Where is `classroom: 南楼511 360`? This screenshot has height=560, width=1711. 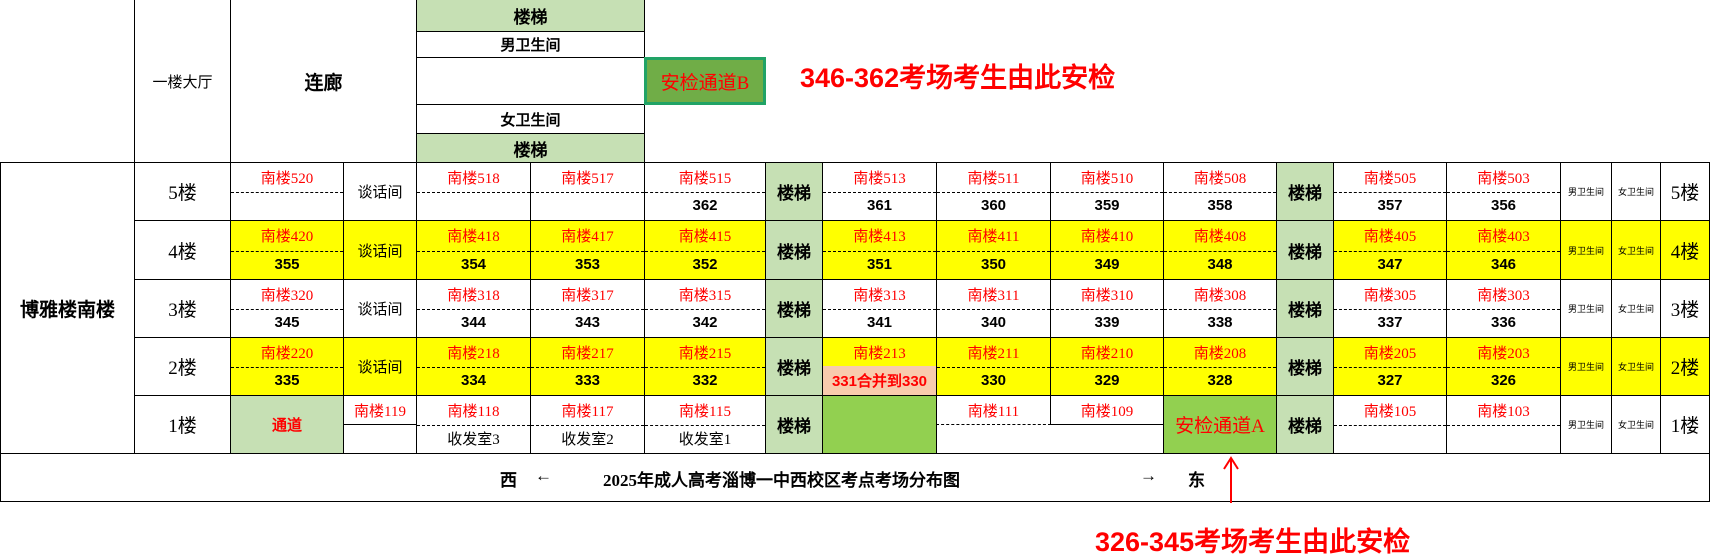 classroom: 南楼511 360 is located at coordinates (993, 191).